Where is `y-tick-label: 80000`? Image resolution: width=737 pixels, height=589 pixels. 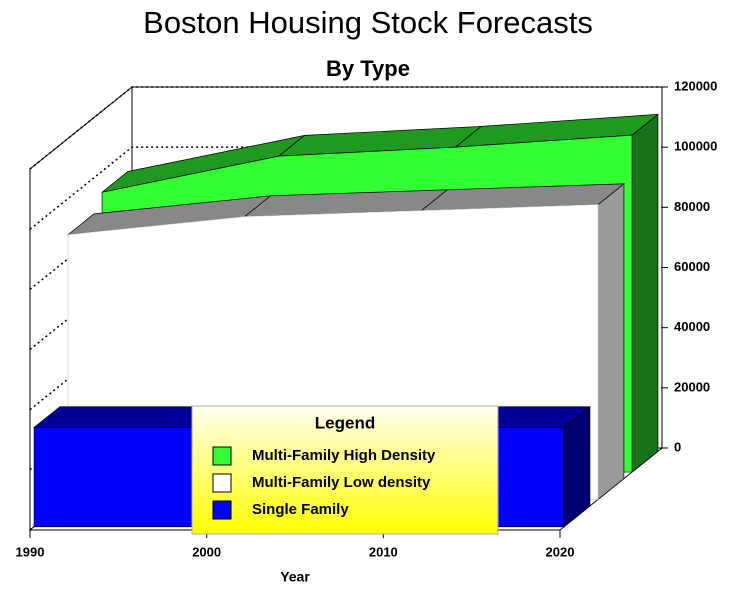 y-tick-label: 80000 is located at coordinates (692, 206).